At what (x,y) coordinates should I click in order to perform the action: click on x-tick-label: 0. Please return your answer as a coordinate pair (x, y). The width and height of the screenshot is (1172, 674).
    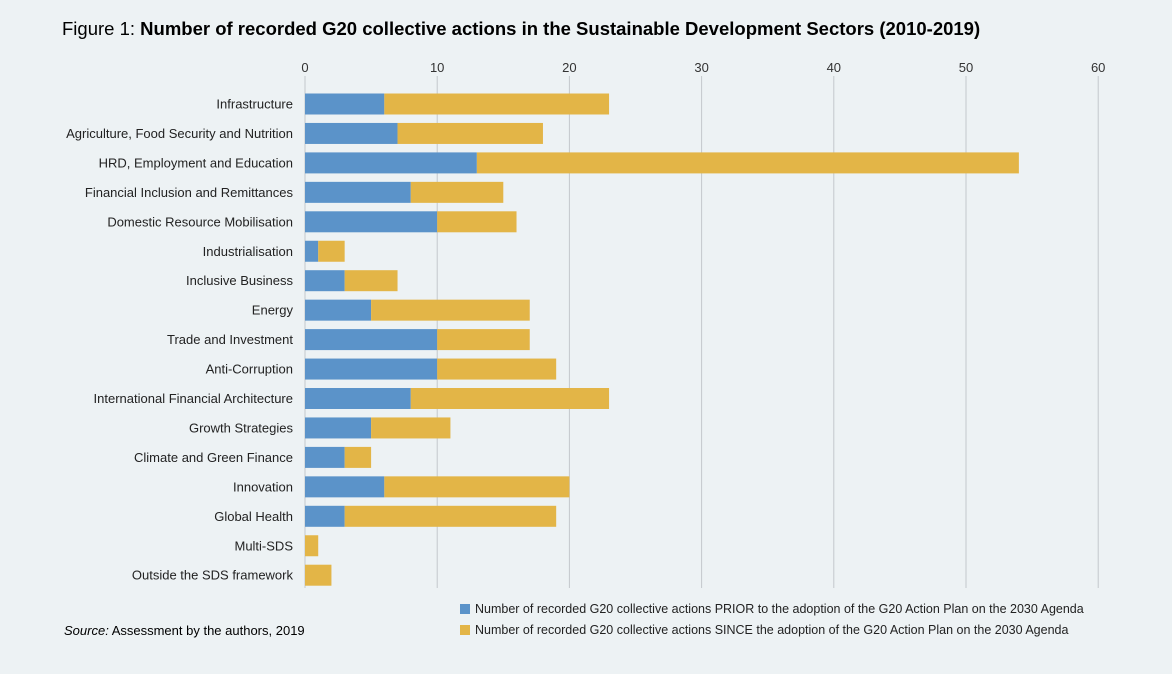
    Looking at the image, I should click on (304, 67).